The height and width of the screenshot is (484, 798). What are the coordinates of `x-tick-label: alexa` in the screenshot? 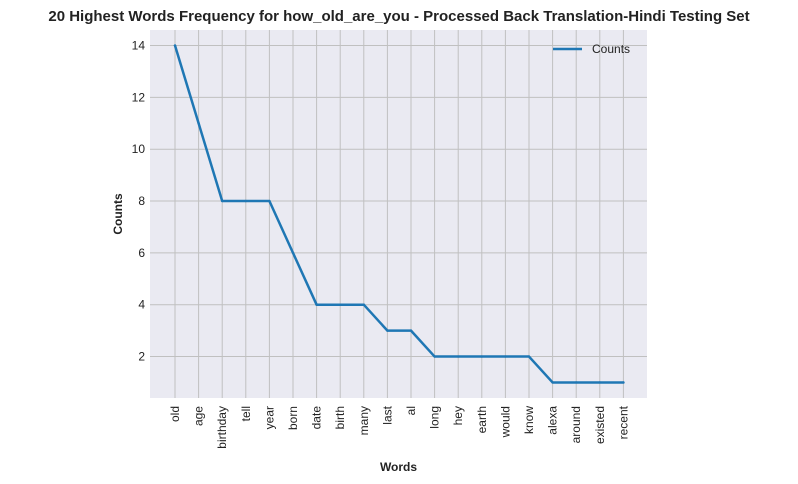 It's located at (553, 420).